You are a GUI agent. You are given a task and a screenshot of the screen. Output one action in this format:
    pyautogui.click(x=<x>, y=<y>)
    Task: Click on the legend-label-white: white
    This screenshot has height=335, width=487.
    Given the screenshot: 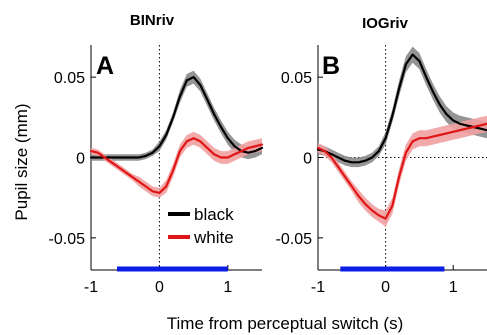 What is the action you would take?
    pyautogui.click(x=213, y=237)
    